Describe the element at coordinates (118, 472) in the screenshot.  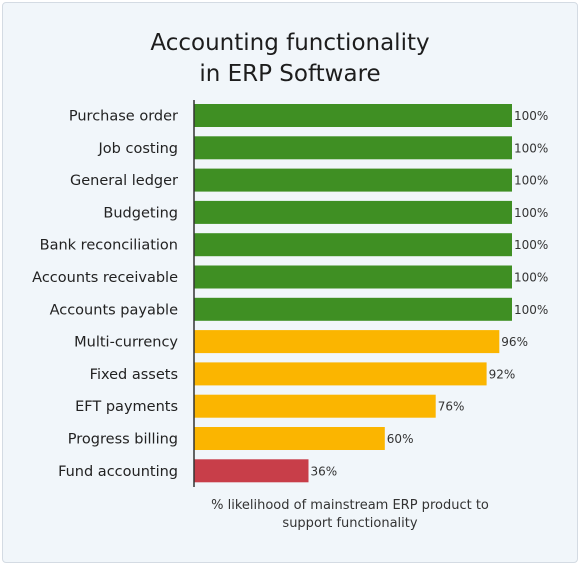
I see `category-label: Fund accounting` at that location.